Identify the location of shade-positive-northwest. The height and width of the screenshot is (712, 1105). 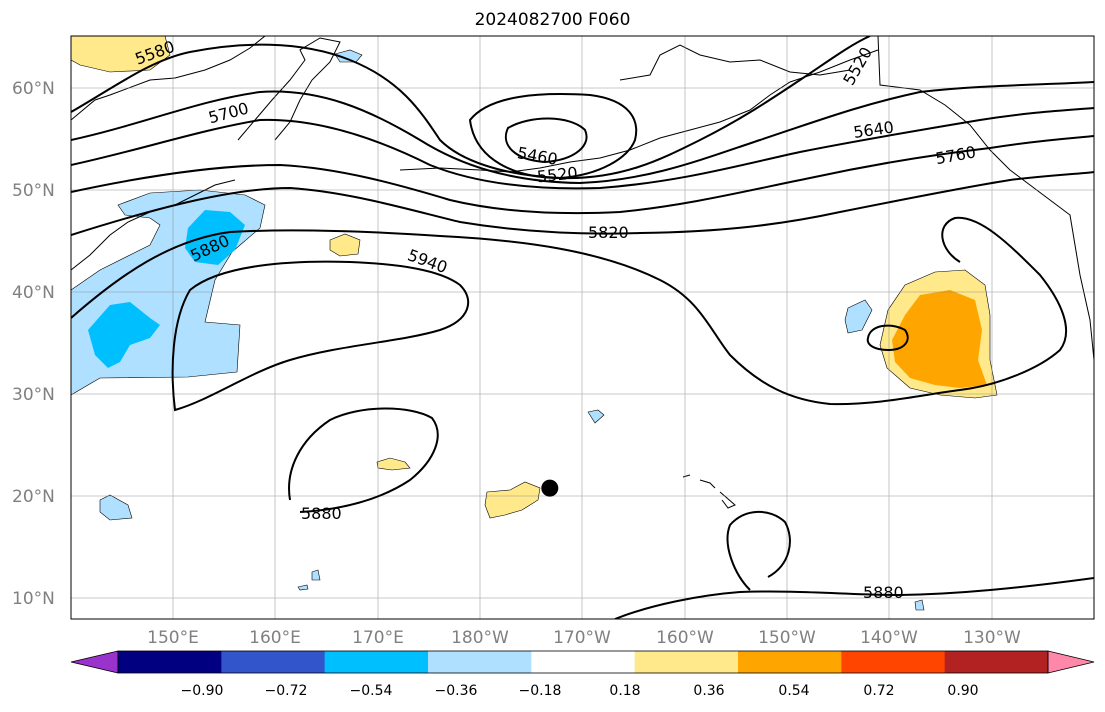
(121, 54).